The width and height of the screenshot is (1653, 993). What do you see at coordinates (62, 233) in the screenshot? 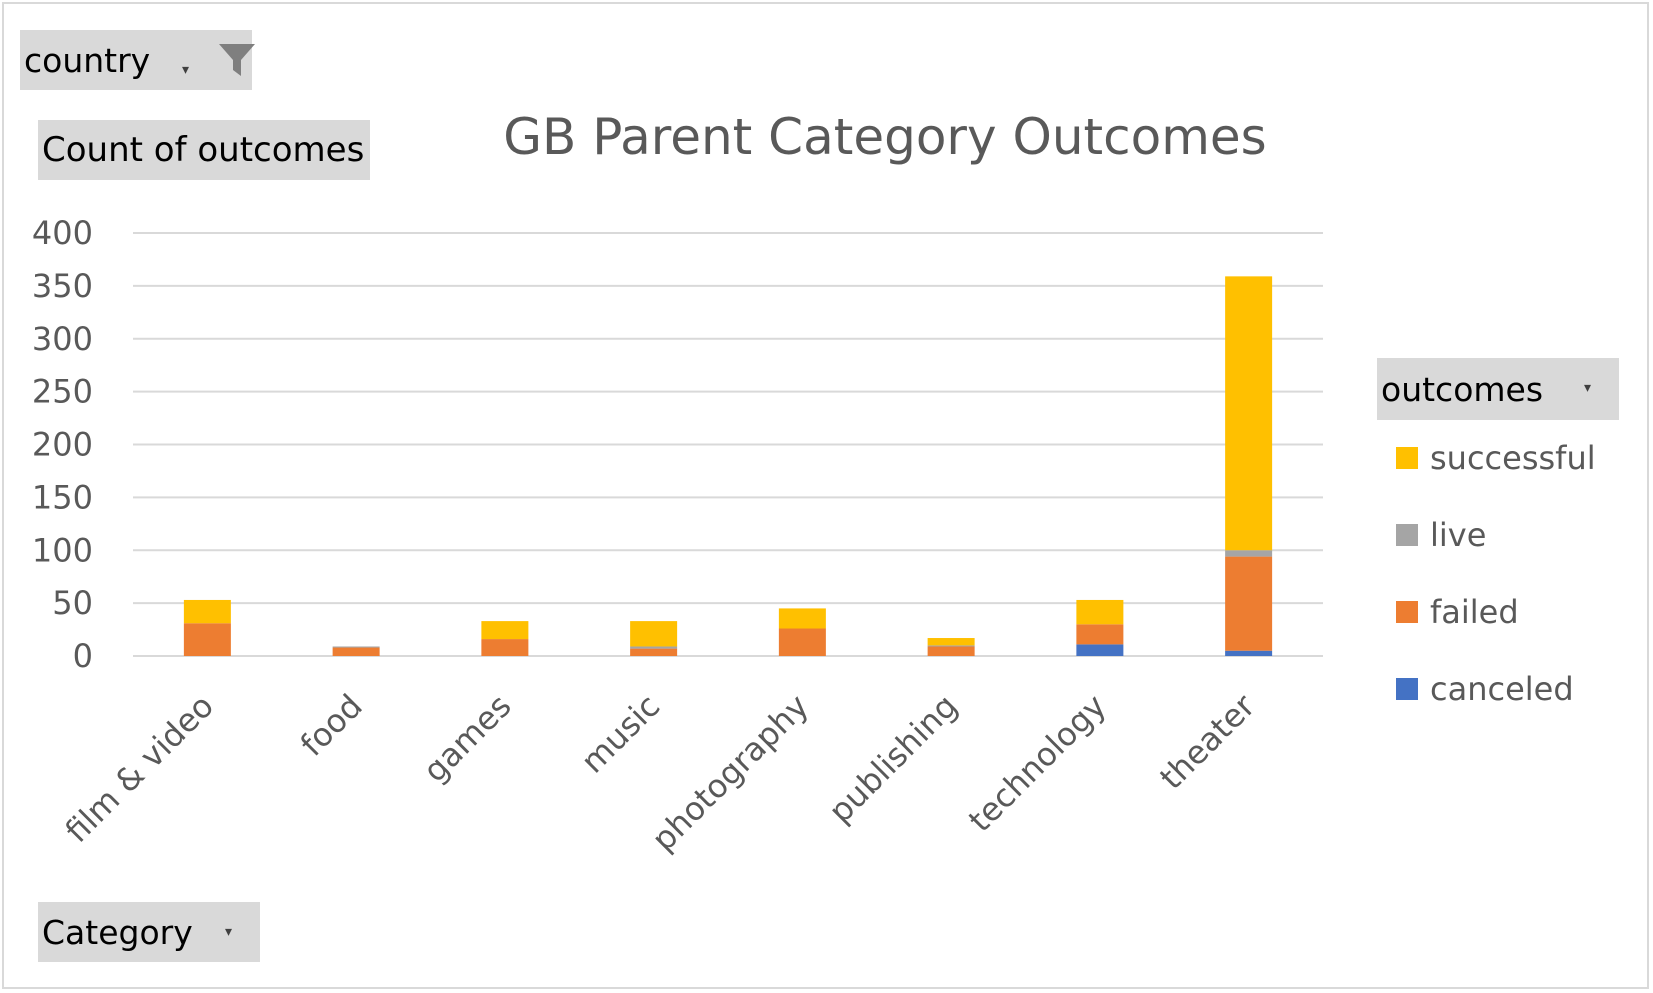
I see `y-tick-label: 400` at bounding box center [62, 233].